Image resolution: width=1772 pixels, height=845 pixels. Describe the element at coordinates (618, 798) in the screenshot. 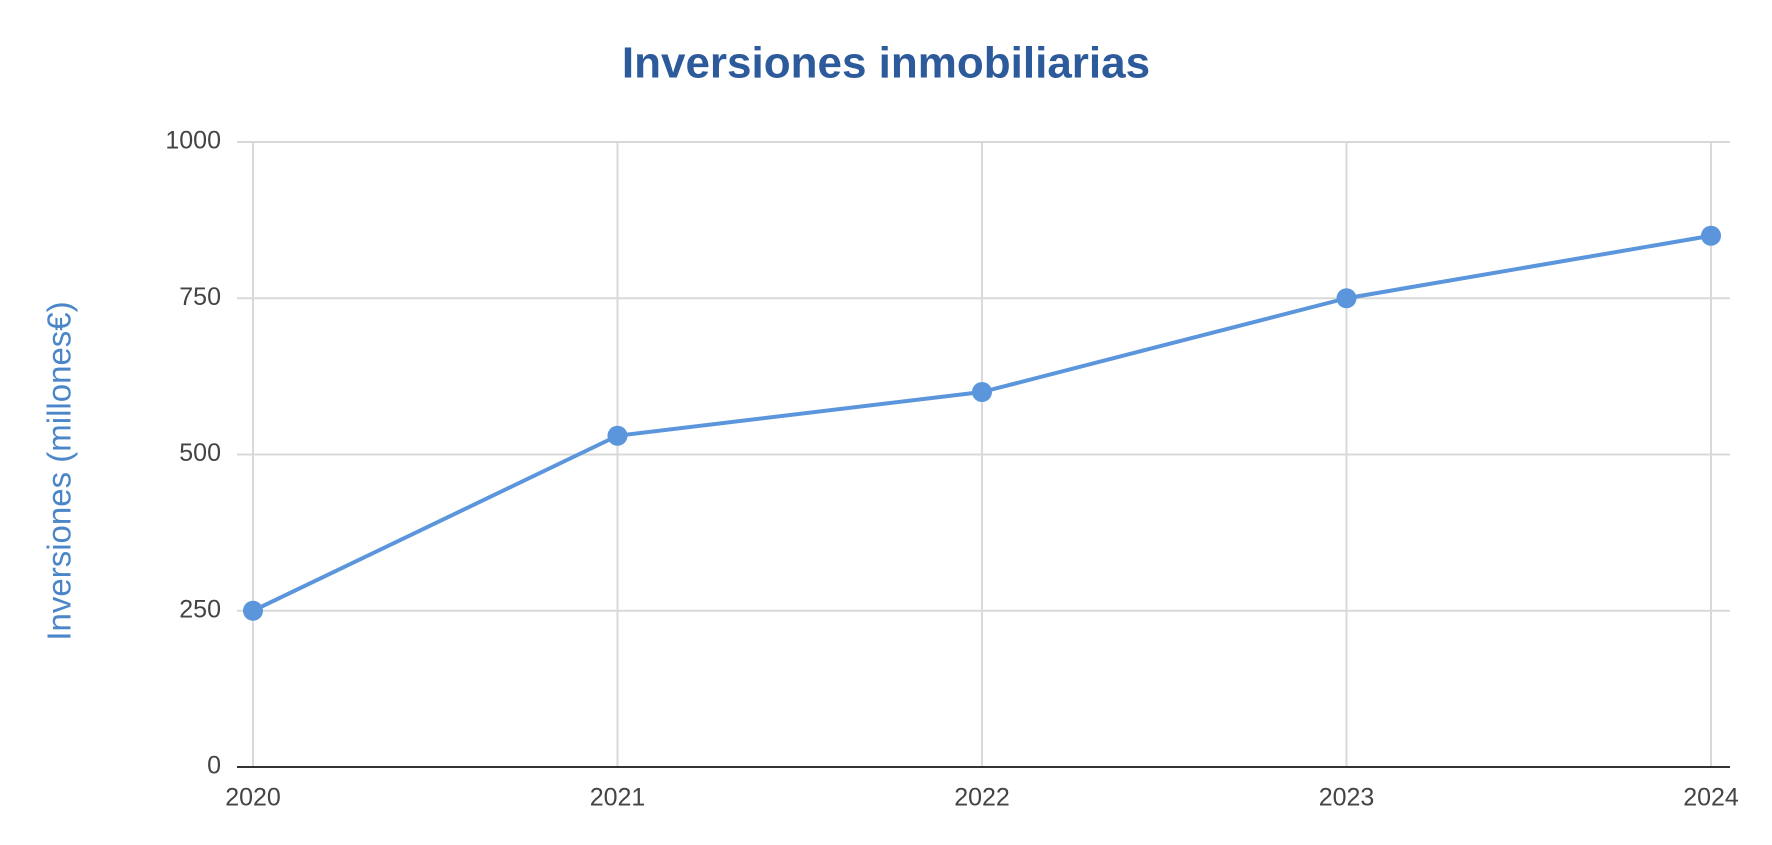

I see `x-tick-label: 2021` at that location.